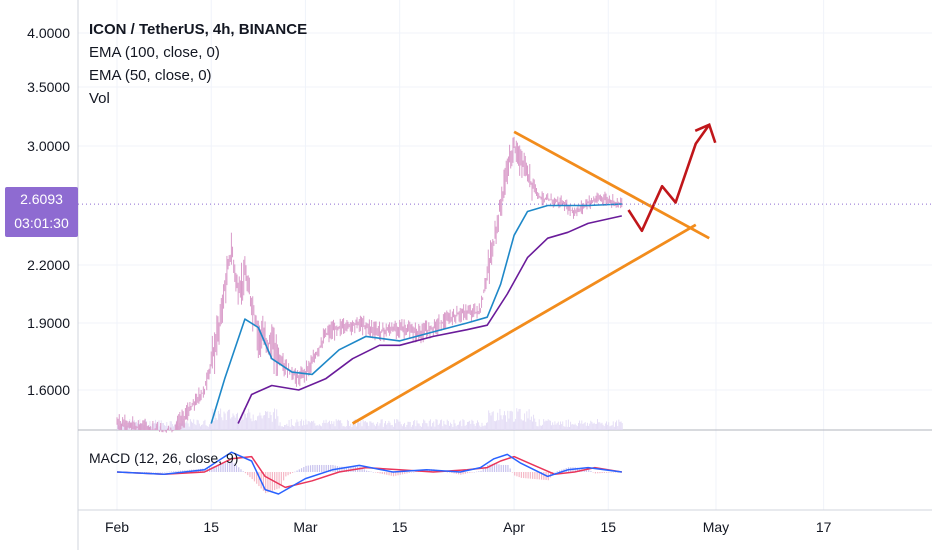 This screenshot has height=550, width=932. I want to click on legend-ema100: EMA (100, close, 0), so click(154, 52).